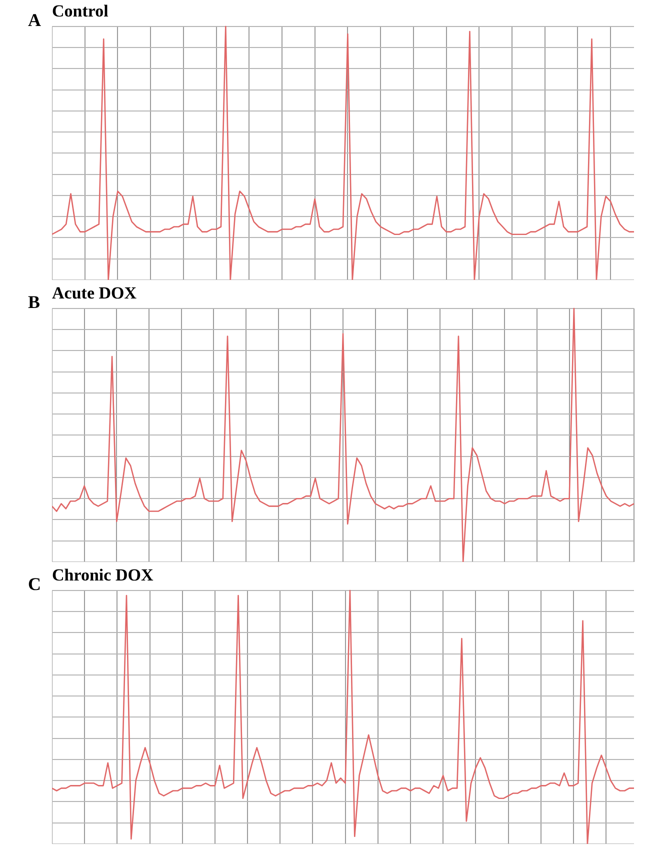 The height and width of the screenshot is (856, 646). What do you see at coordinates (34, 584) in the screenshot?
I see `text: C` at bounding box center [34, 584].